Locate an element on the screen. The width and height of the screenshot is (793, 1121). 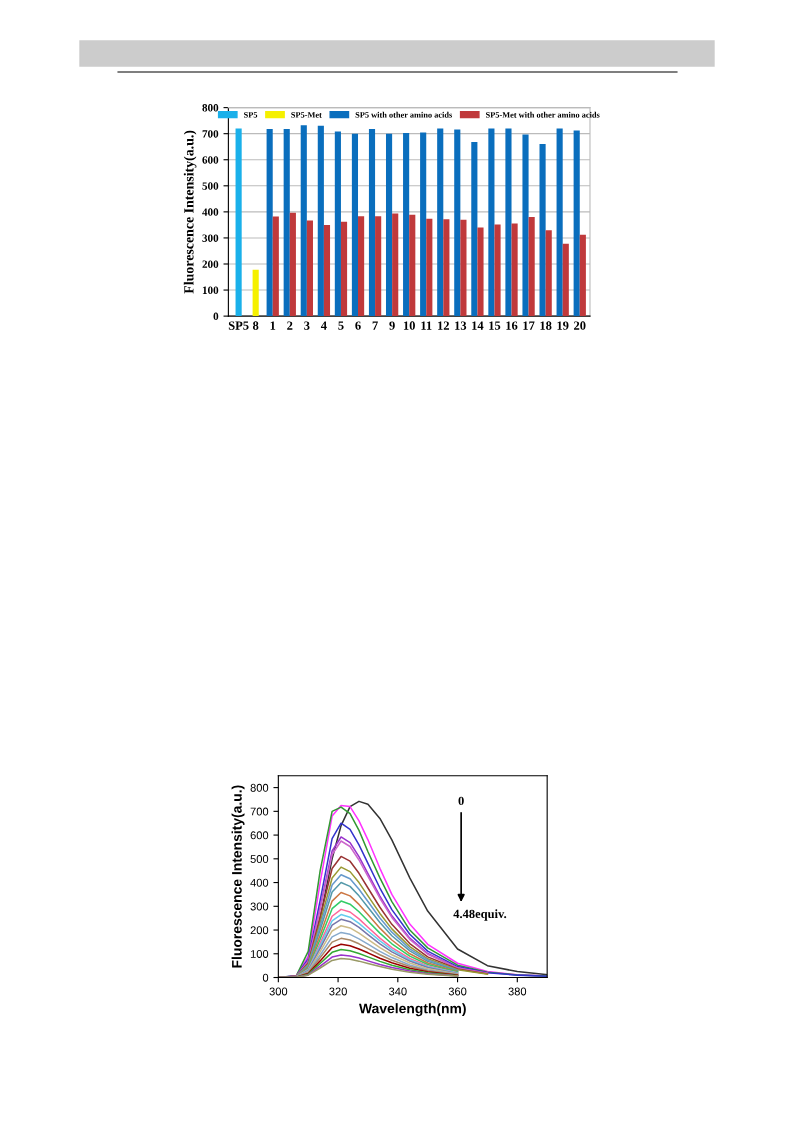
x-tick-label: 13 is located at coordinates (461, 325).